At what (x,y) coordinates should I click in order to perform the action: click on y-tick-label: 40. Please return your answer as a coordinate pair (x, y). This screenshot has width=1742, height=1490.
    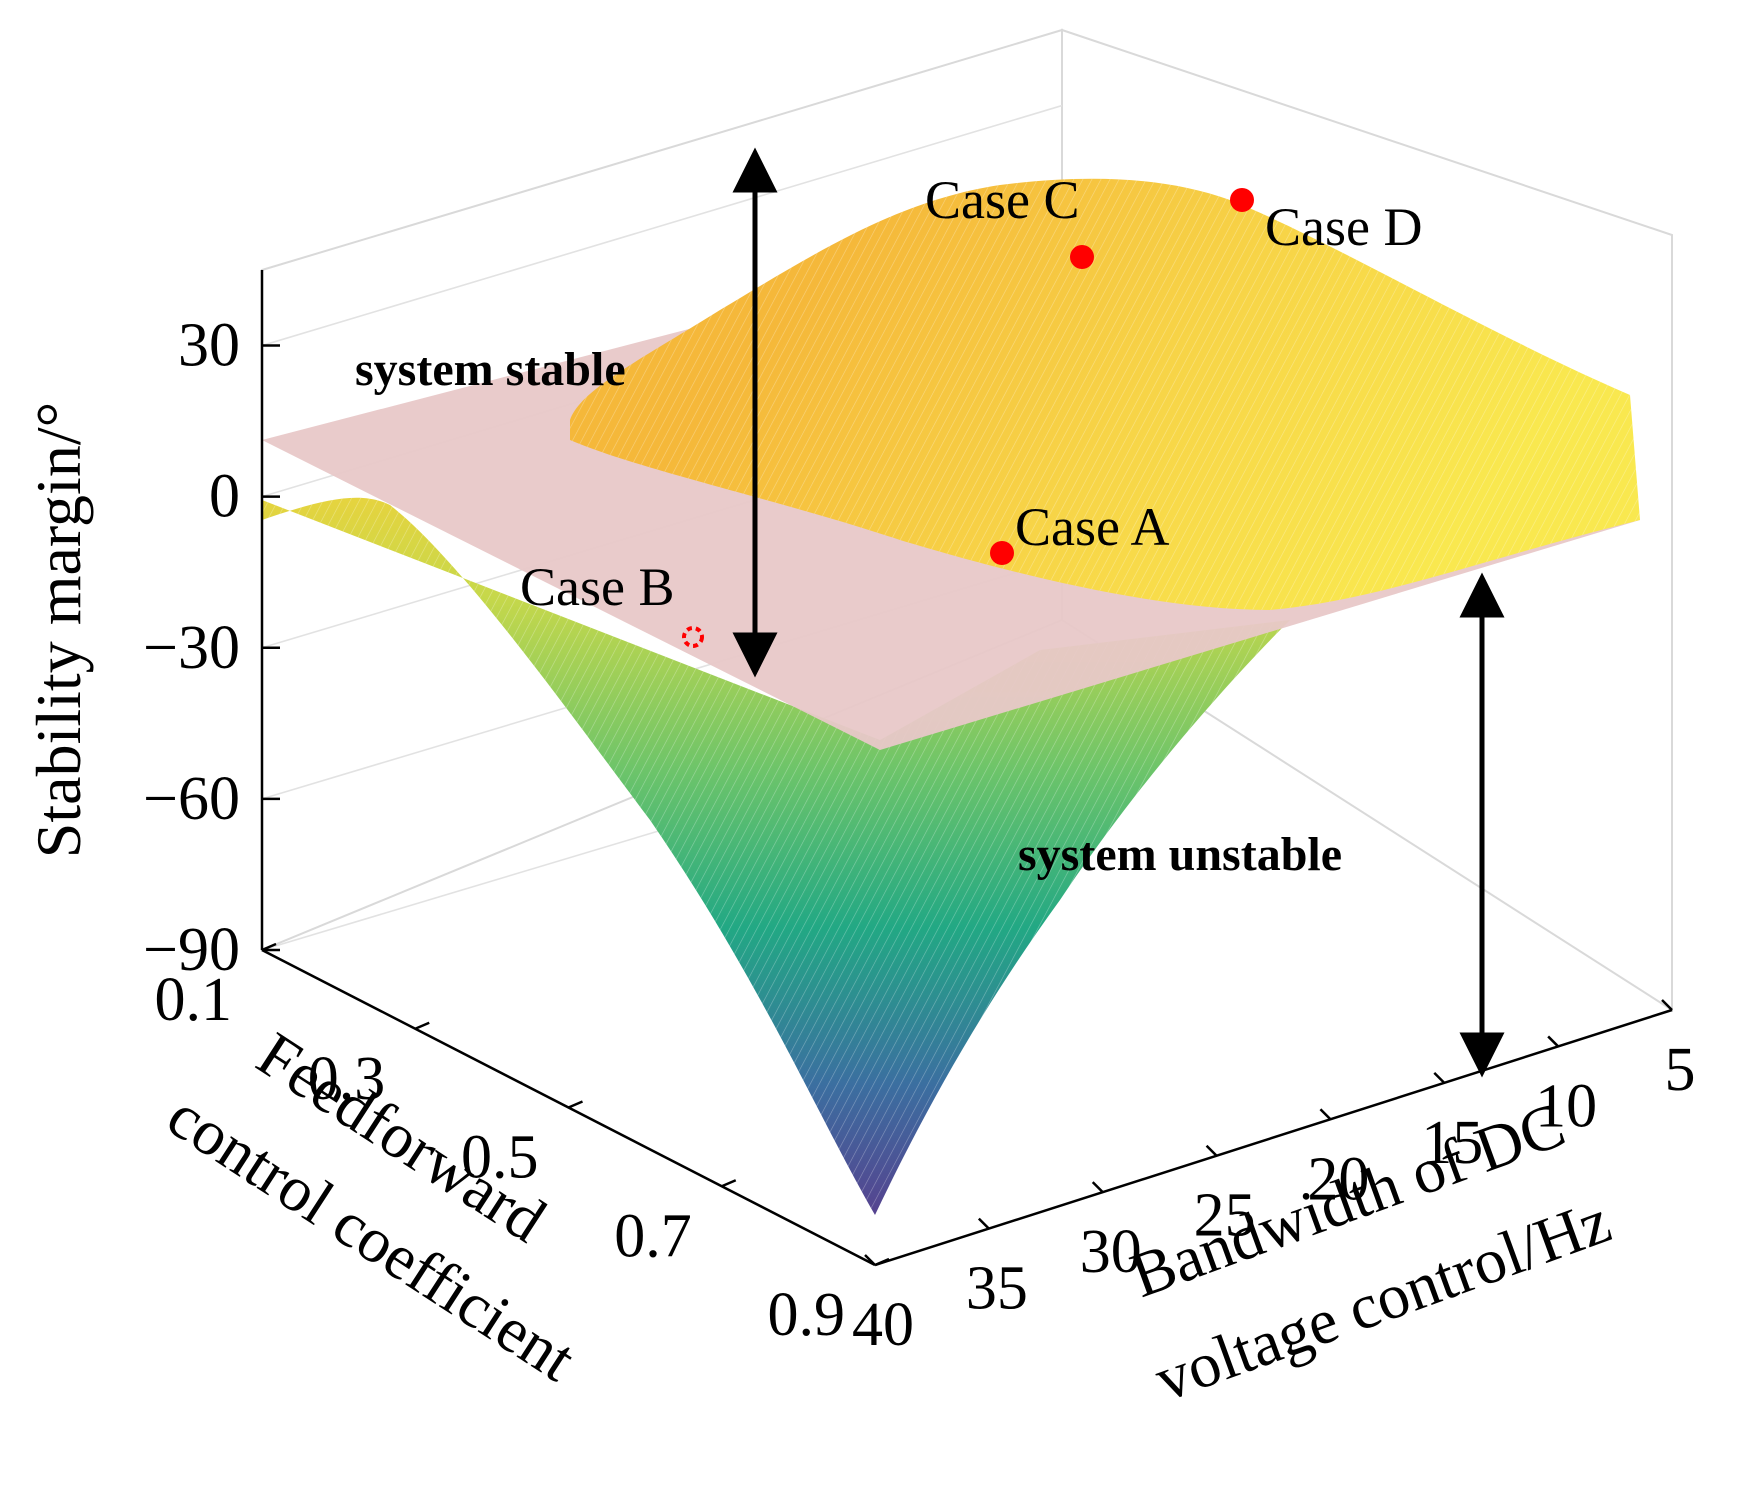
    Looking at the image, I should click on (883, 1325).